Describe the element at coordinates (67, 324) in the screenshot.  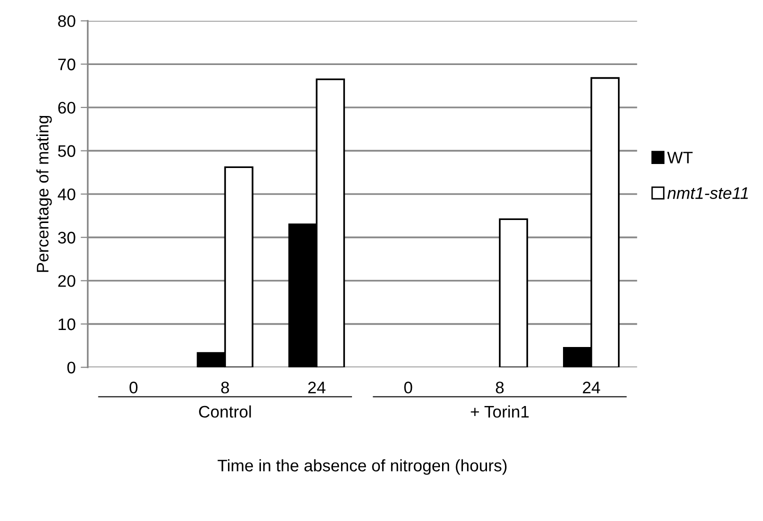
I see `y-tick-label: 10` at that location.